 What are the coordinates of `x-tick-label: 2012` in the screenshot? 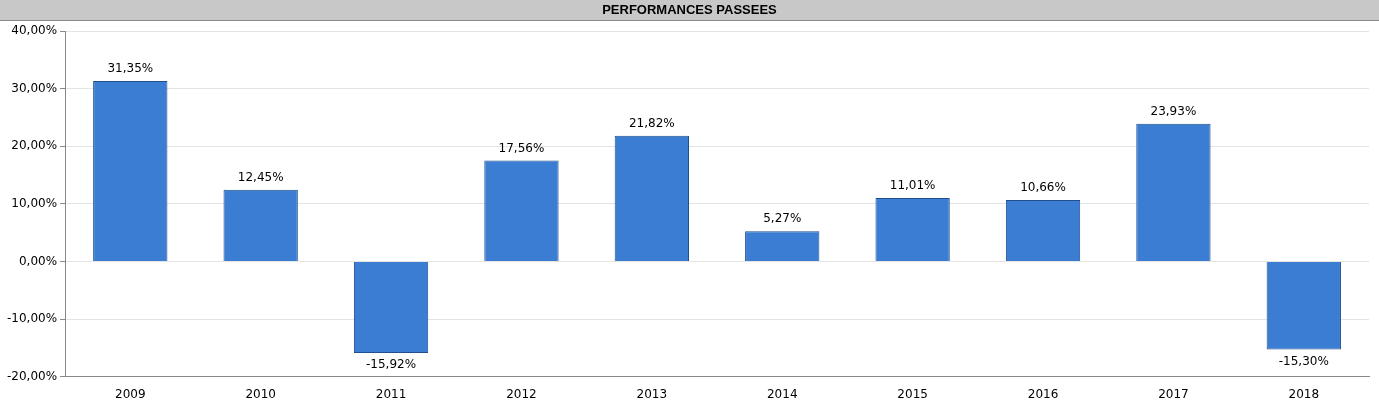 It's located at (521, 393).